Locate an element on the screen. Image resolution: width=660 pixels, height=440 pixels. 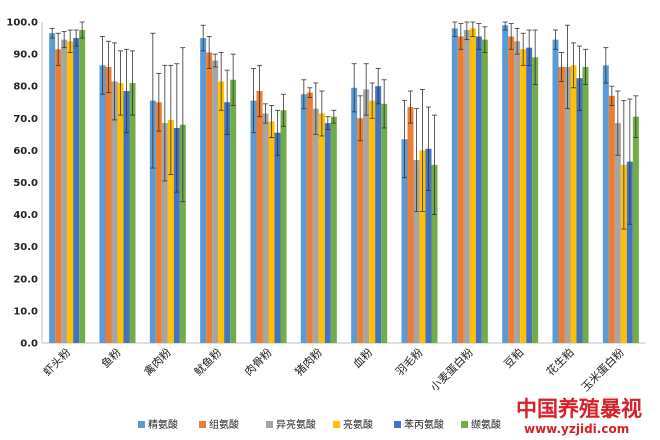
y-tick-label: 10.0 is located at coordinates (25, 311).